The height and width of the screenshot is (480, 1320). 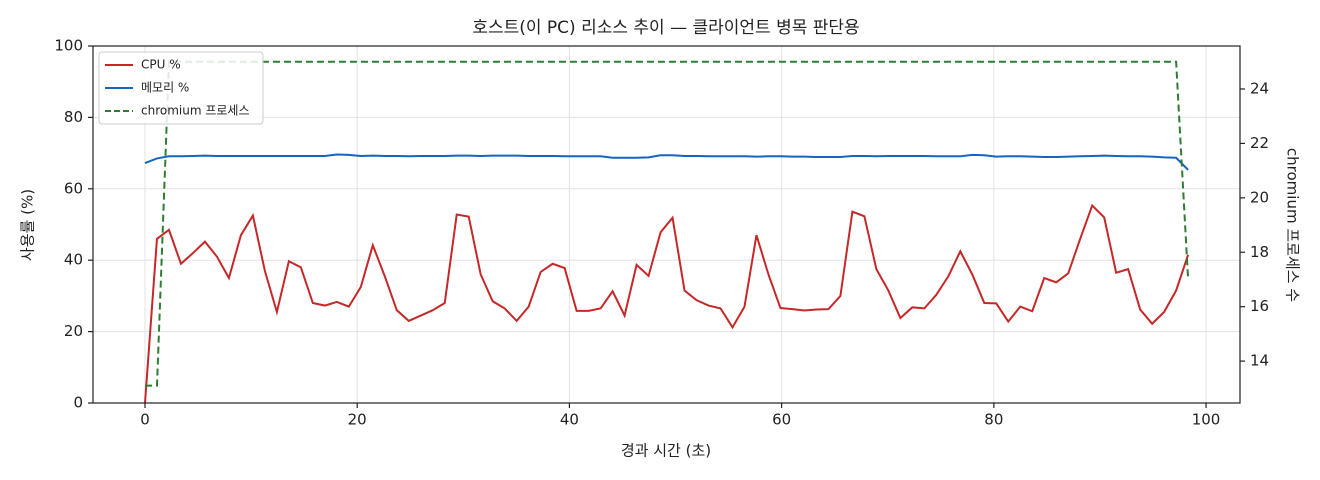 I want to click on x-tick-label: 40, so click(x=569, y=420).